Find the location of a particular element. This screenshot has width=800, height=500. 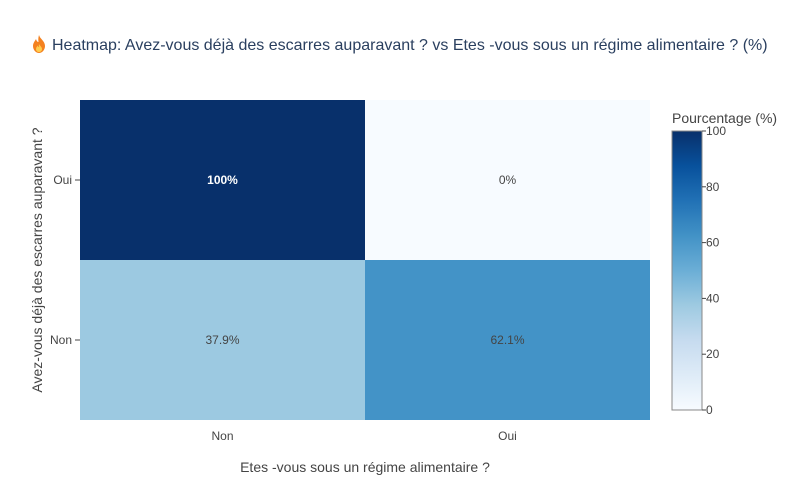

x-axis-ticks: Non Oui is located at coordinates (363, 436).